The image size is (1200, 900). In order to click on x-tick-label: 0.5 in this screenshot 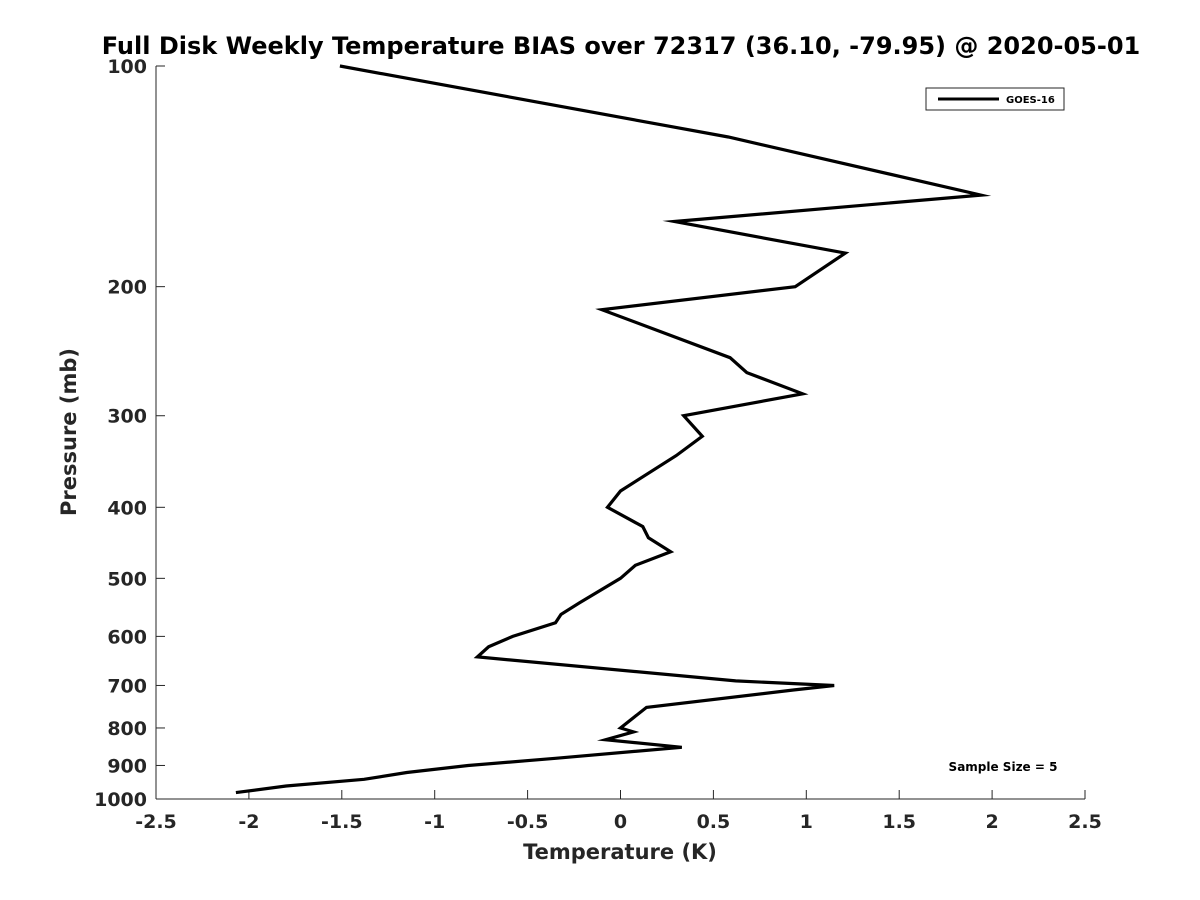, I will do `click(714, 822)`.